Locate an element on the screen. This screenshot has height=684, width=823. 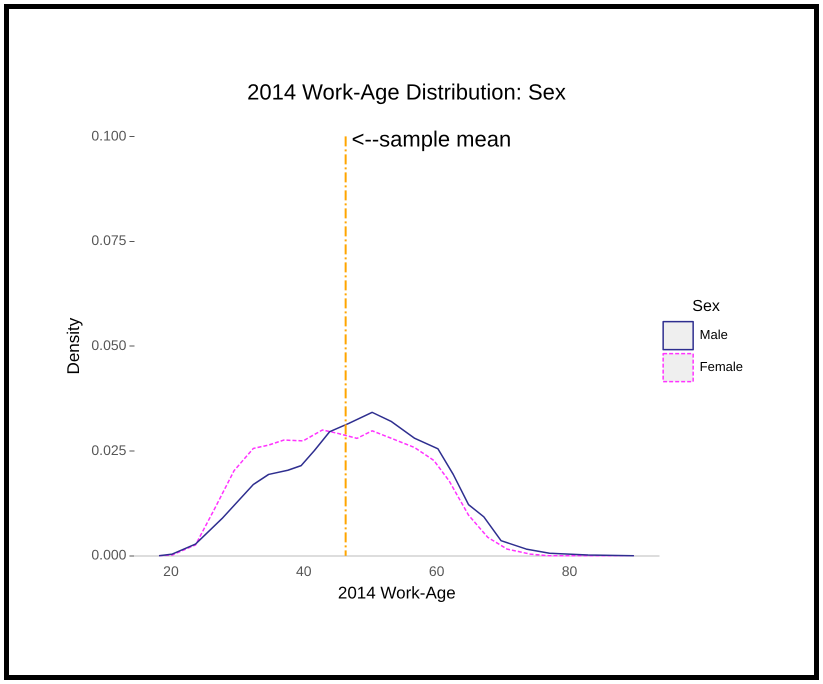
legend-label: Male is located at coordinates (714, 334).